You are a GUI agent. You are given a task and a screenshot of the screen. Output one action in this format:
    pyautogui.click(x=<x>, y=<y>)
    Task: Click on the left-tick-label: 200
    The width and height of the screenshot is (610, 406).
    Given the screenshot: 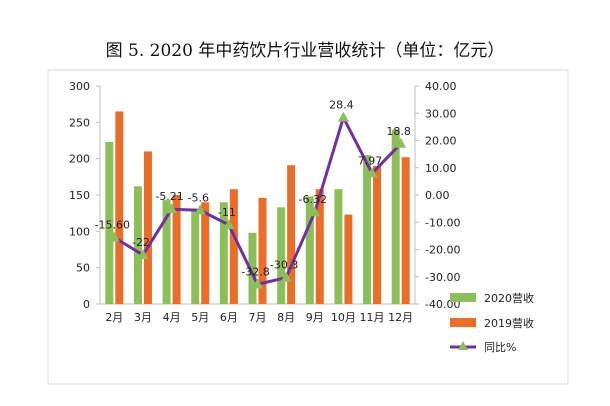 What is the action you would take?
    pyautogui.click(x=79, y=159)
    